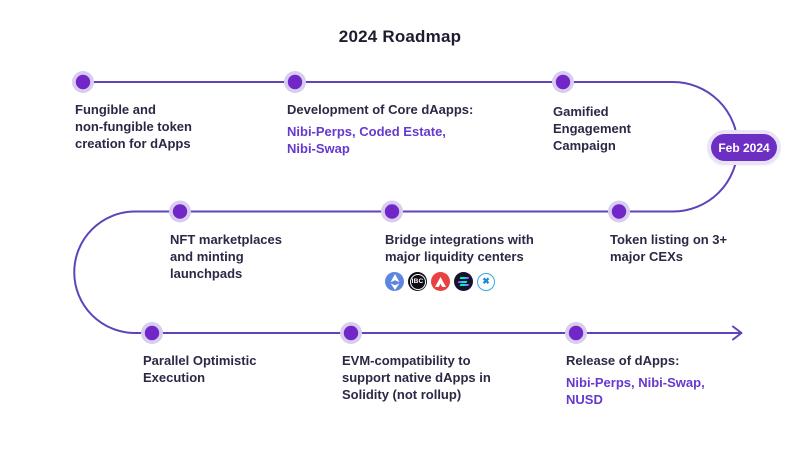  What do you see at coordinates (635, 391) in the screenshot?
I see `milestone-subtitle: Nibi-Perps, Nibi-Swap, NUSD` at bounding box center [635, 391].